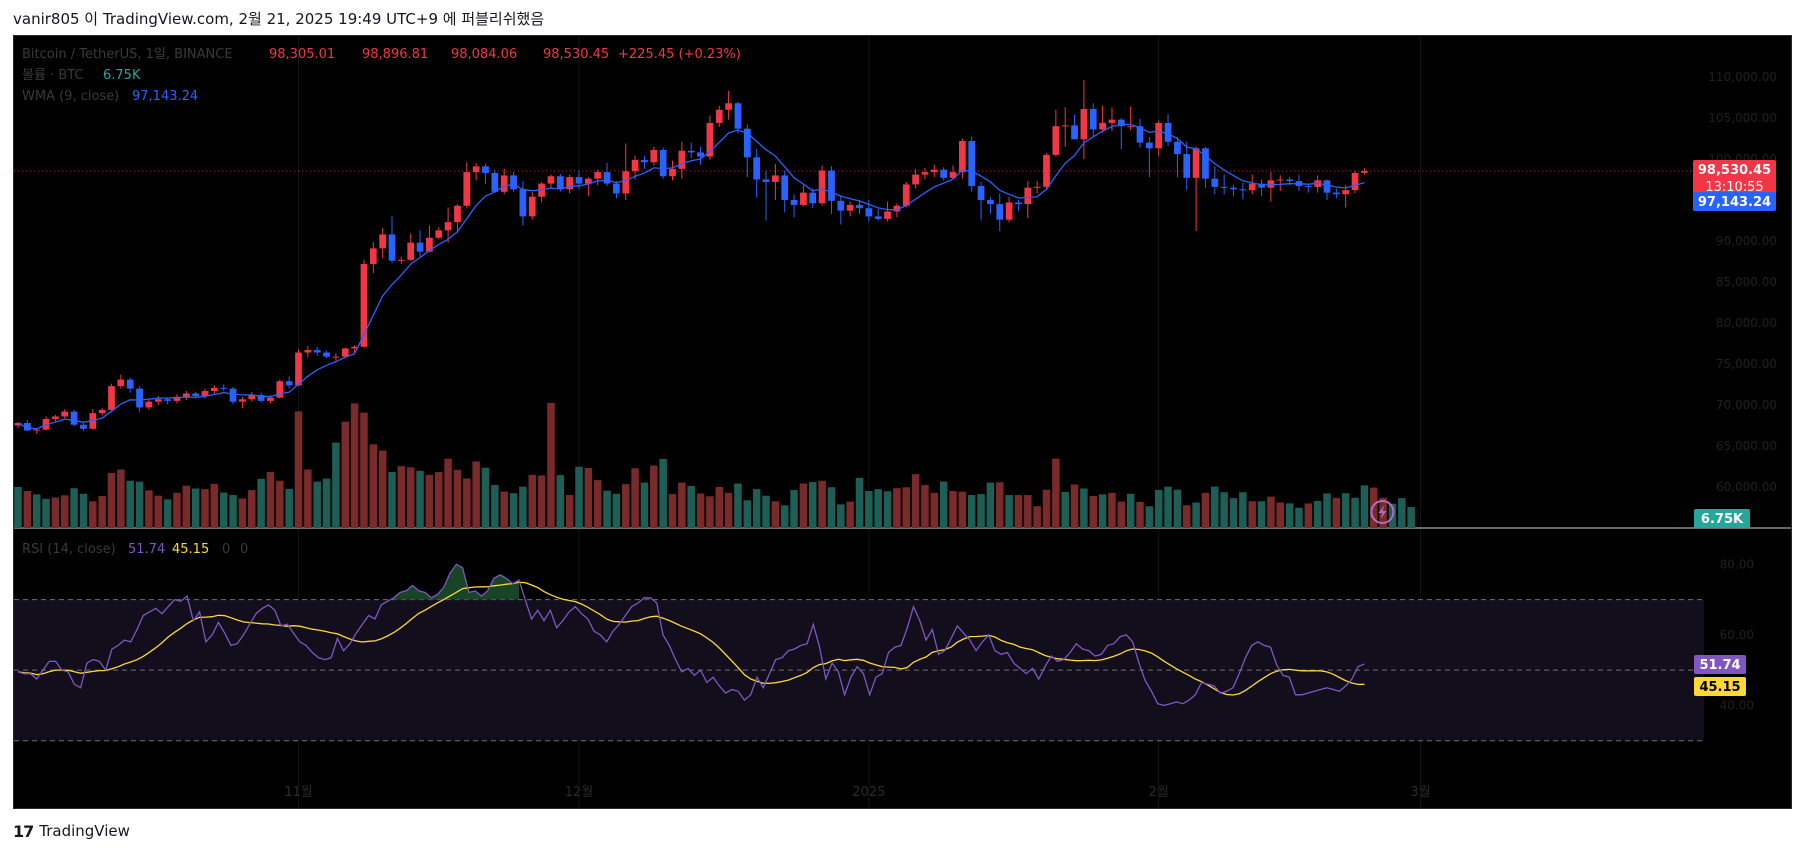  Describe the element at coordinates (1746, 282) in the screenshot. I see `price-tick-label: 85,000.00` at that location.